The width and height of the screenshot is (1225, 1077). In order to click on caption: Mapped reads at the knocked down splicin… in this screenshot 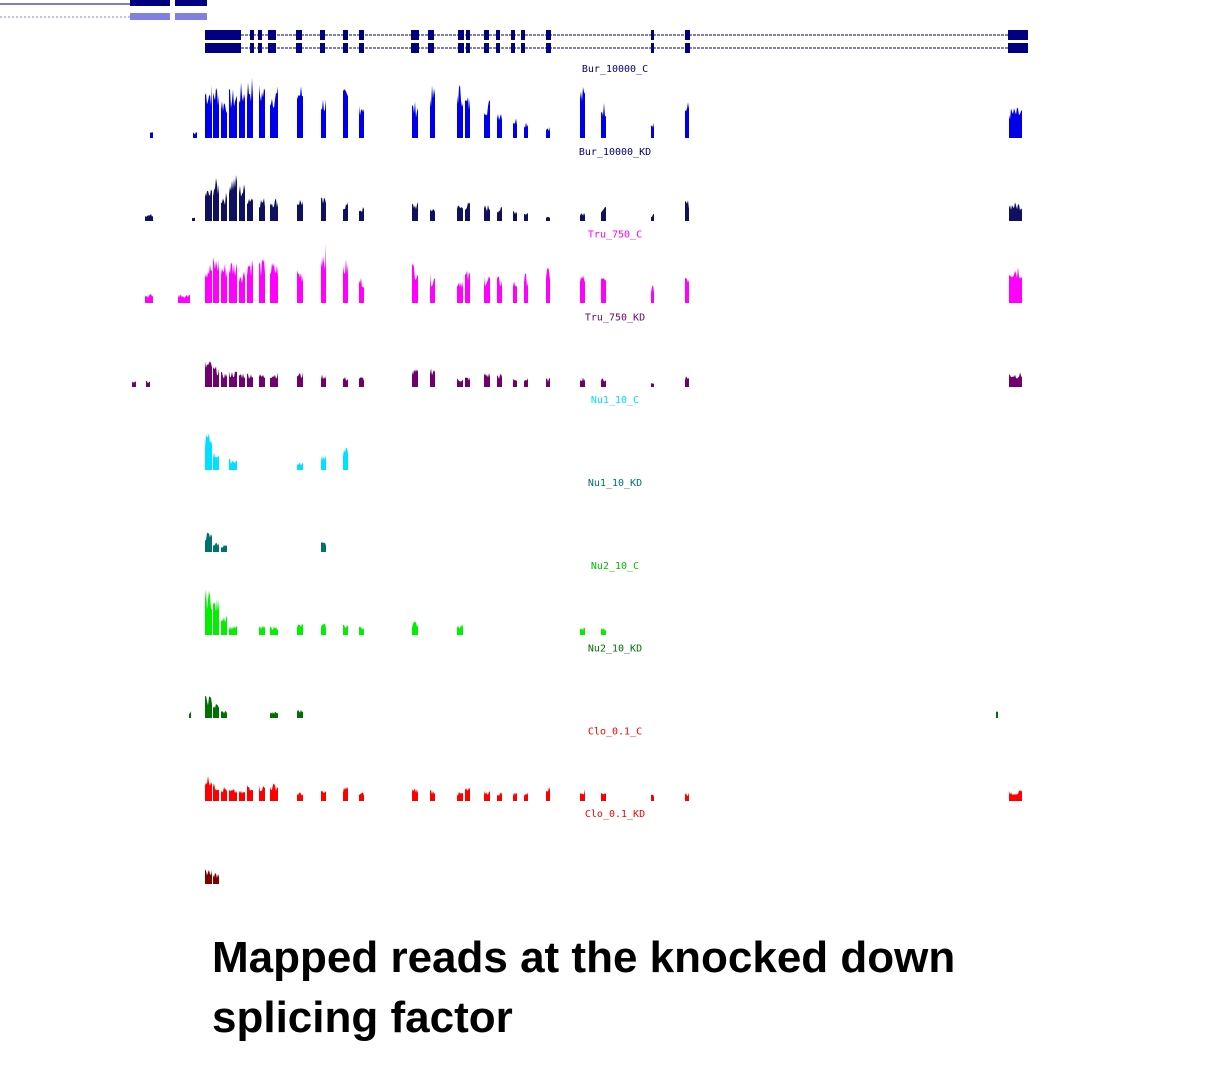, I will do `click(584, 987)`.